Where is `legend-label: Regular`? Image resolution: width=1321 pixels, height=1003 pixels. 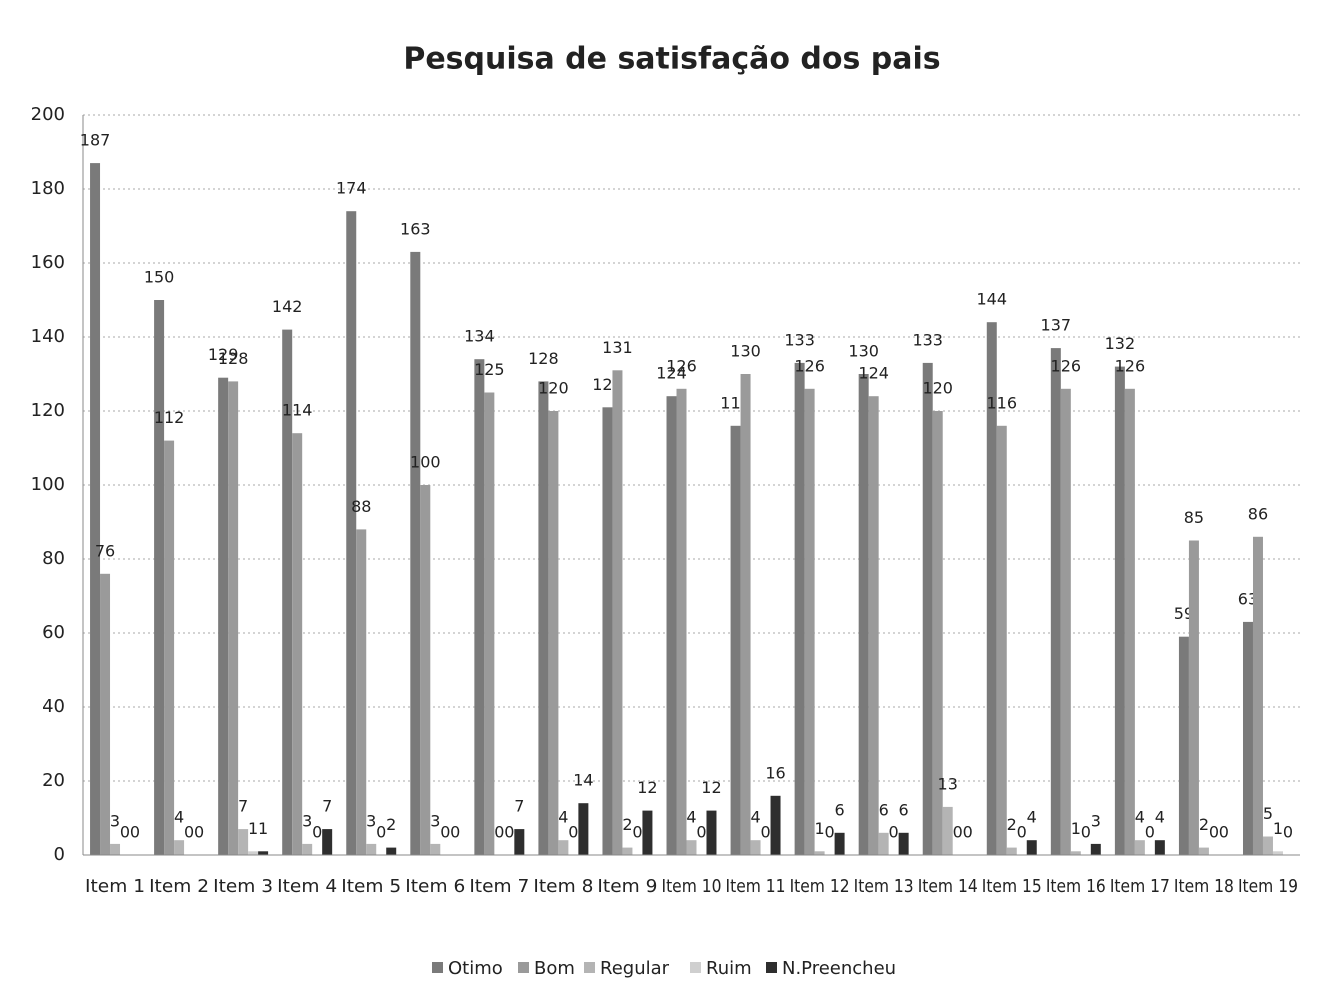 legend-label: Regular is located at coordinates (635, 968).